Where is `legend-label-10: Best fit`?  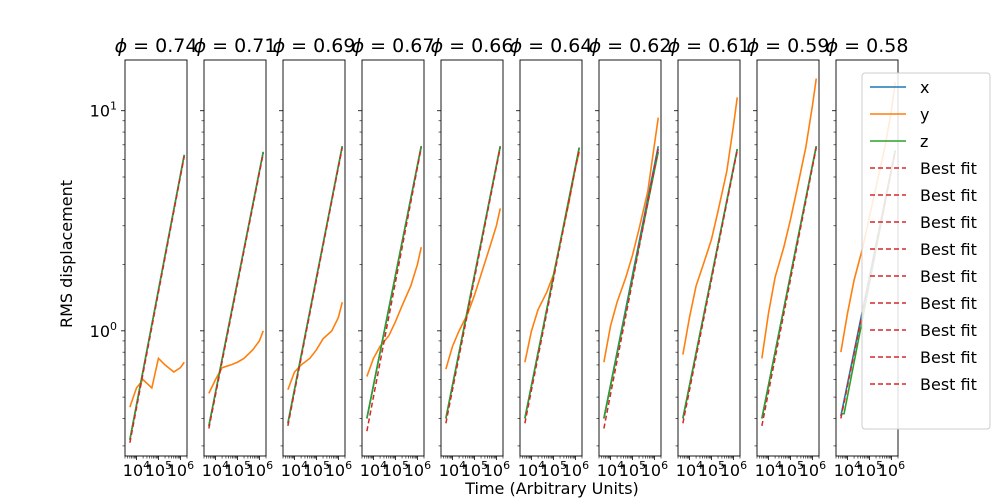 legend-label-10: Best fit is located at coordinates (948, 357).